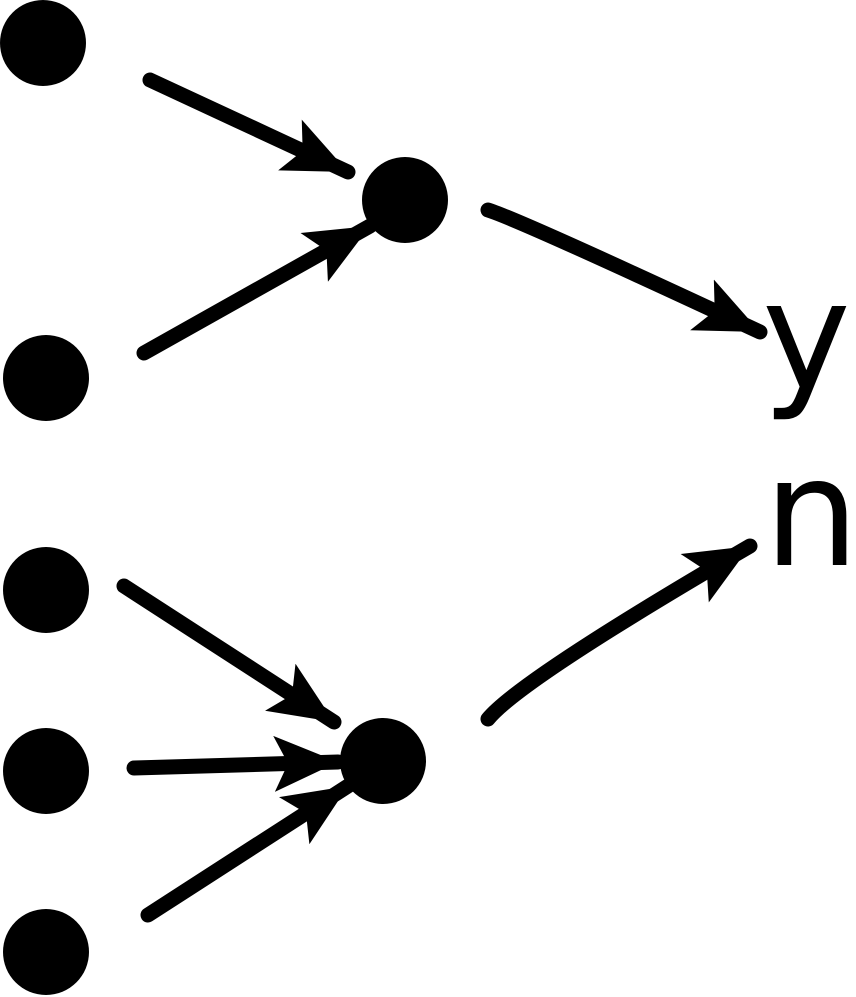  Describe the element at coordinates (383, 761) in the screenshot. I see `hidden-node-bottom` at that location.